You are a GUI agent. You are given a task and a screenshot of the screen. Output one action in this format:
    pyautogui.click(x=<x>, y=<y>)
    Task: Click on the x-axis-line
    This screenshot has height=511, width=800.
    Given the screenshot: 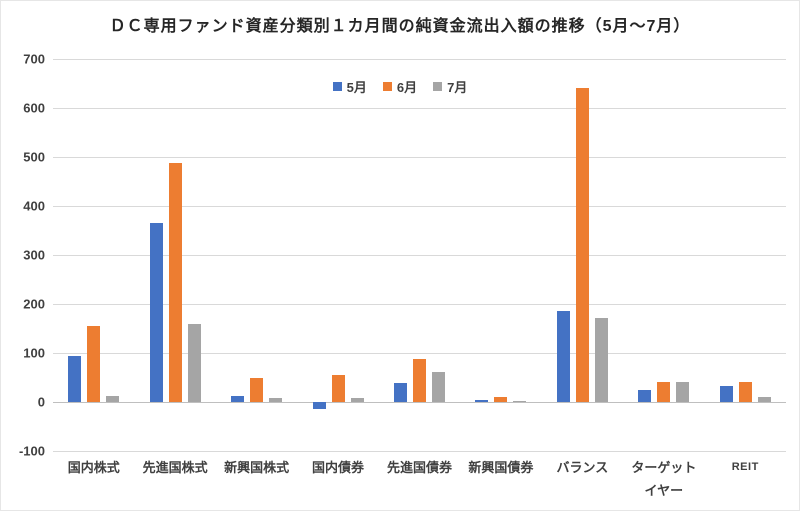 What is the action you would take?
    pyautogui.click(x=419, y=402)
    